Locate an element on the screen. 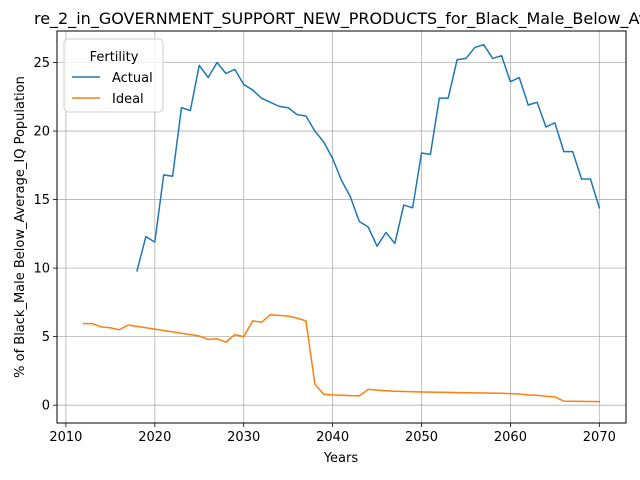 The width and height of the screenshot is (640, 480). y-tick-label: 25 is located at coordinates (41, 63).